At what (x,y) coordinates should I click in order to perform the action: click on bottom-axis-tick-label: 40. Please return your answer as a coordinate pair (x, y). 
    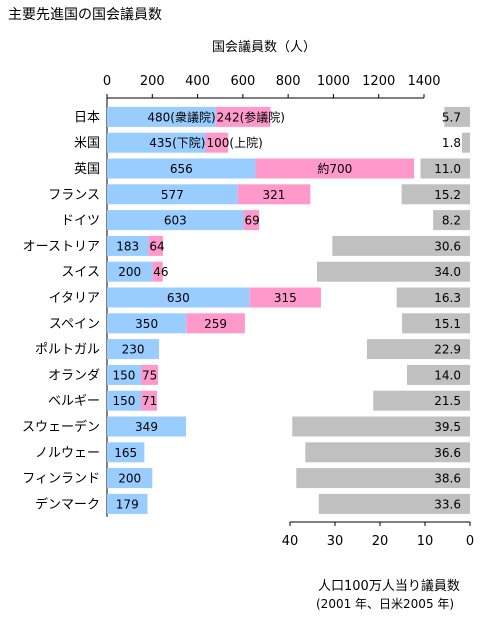
    Looking at the image, I should click on (290, 541).